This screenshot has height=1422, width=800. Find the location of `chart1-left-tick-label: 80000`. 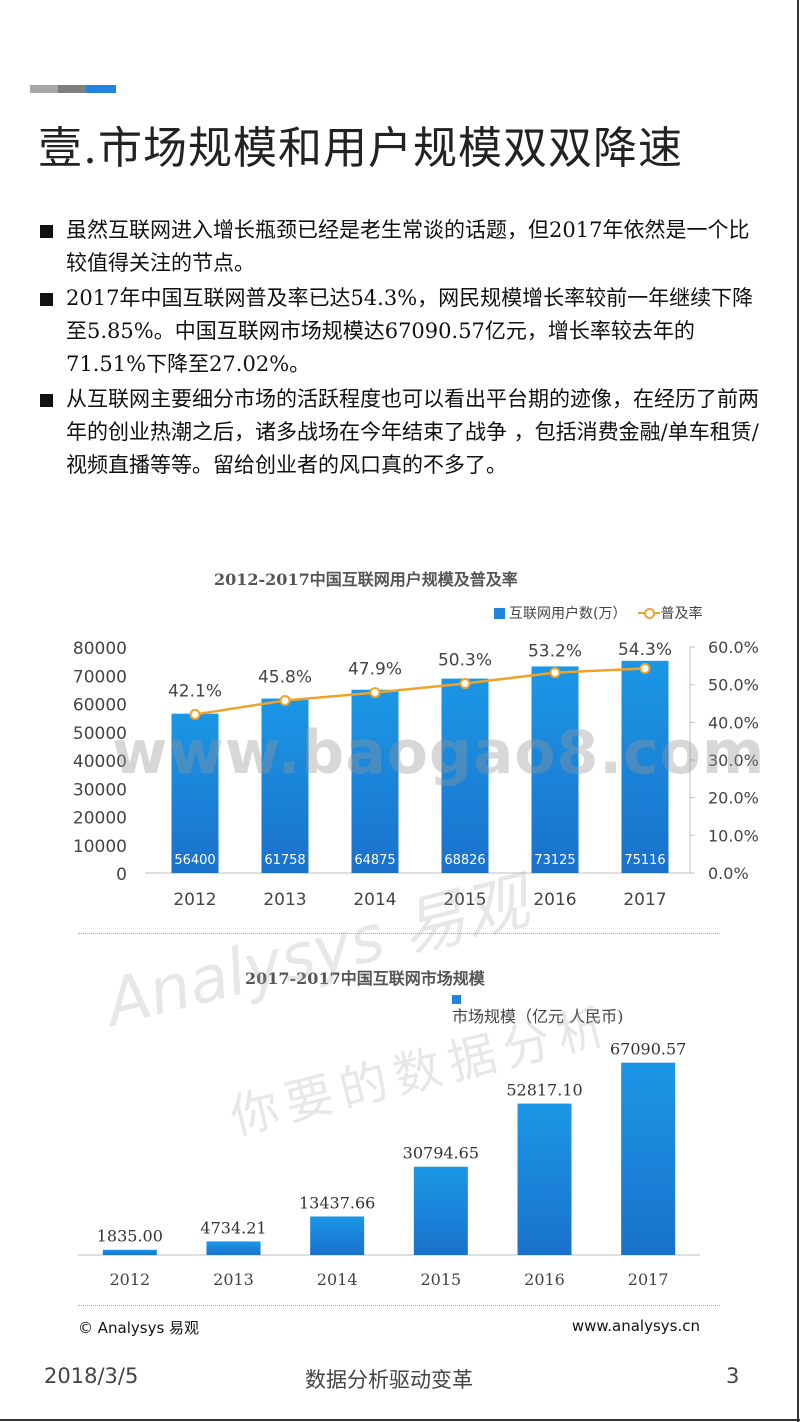

chart1-left-tick-label: 80000 is located at coordinates (100, 649).